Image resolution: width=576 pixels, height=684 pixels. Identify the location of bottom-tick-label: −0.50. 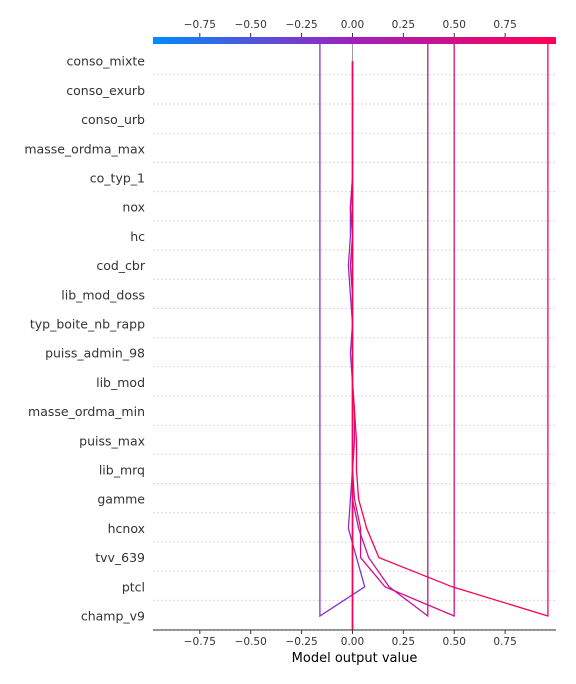
(251, 642).